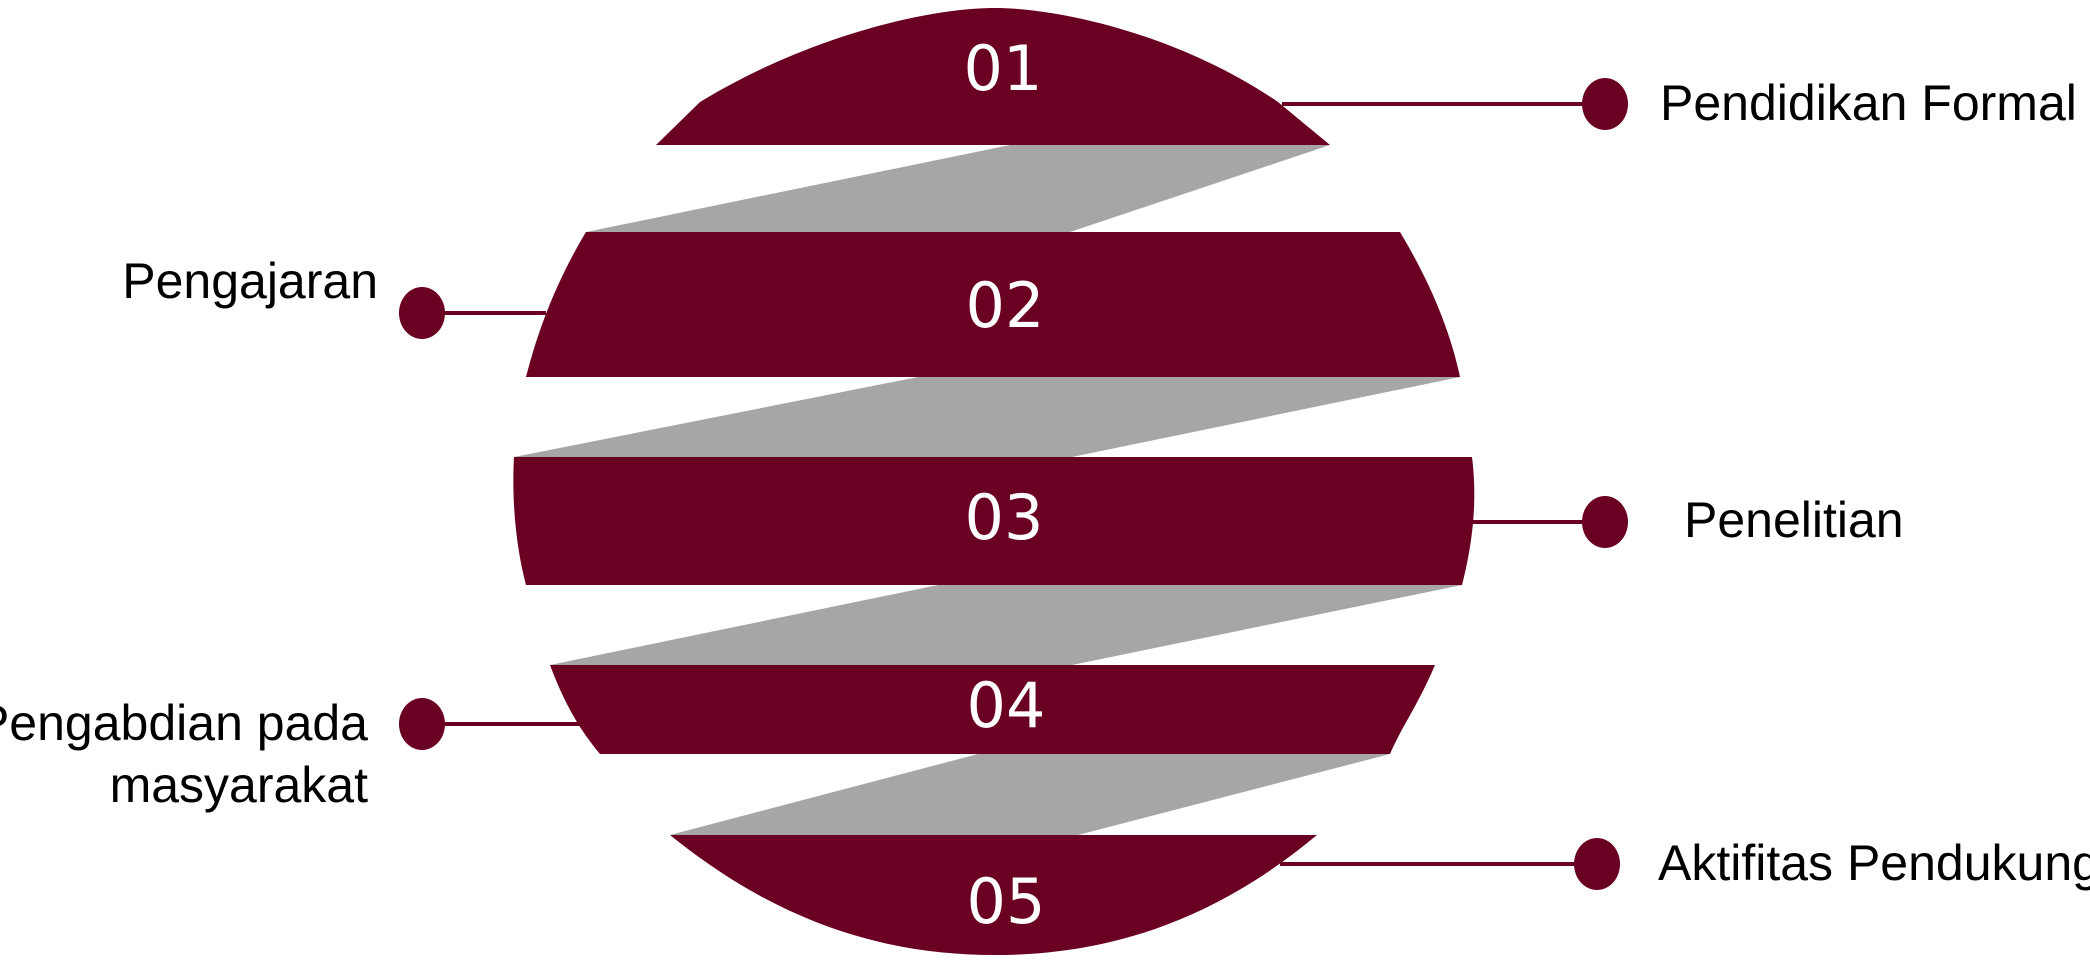 The height and width of the screenshot is (960, 2090). Describe the element at coordinates (184, 754) in the screenshot. I see `label-pengabdian-pada-masyarakat: Pengabdian pada masyarakat` at that location.